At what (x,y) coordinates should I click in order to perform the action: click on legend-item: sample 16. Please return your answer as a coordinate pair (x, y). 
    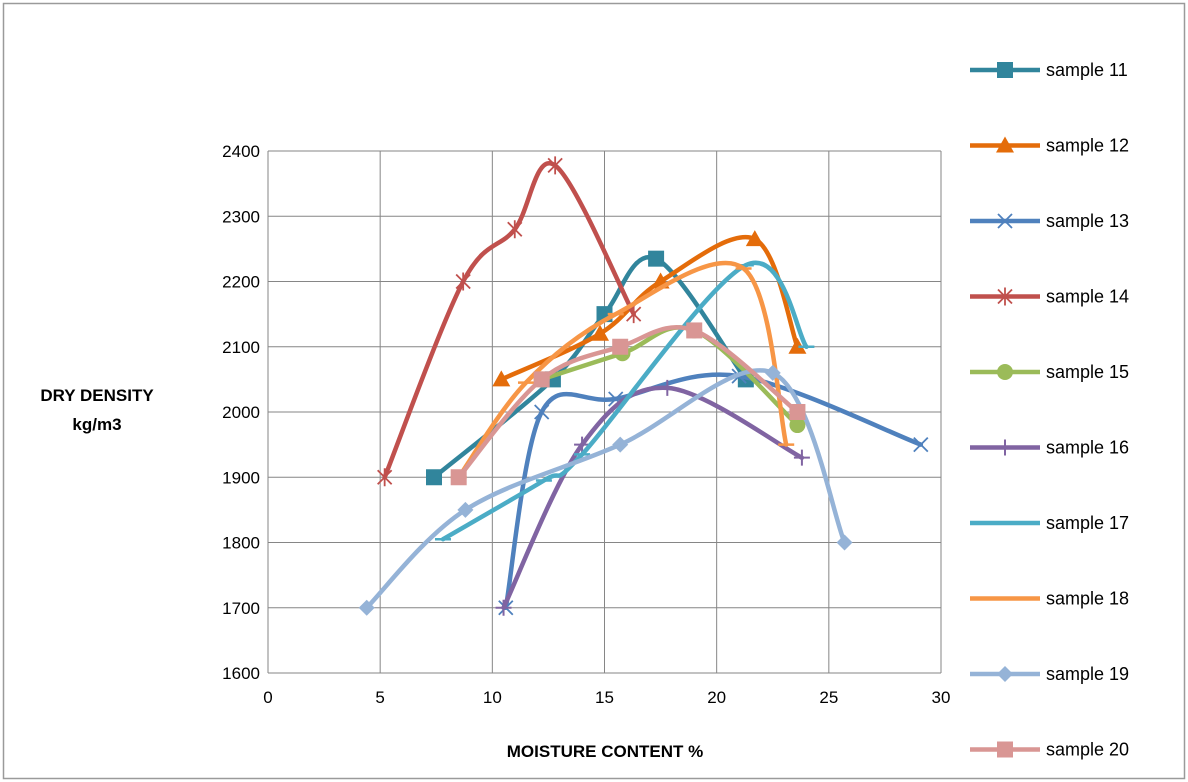
    Looking at the image, I should click on (1049, 448).